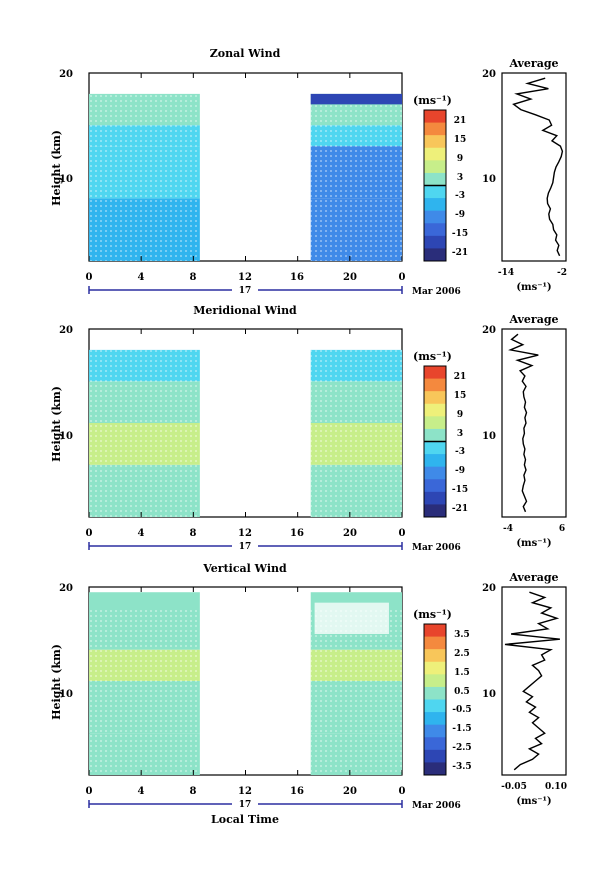 This screenshot has height=873, width=616. I want to click on colorbar-tick-label: -3, so click(460, 196).